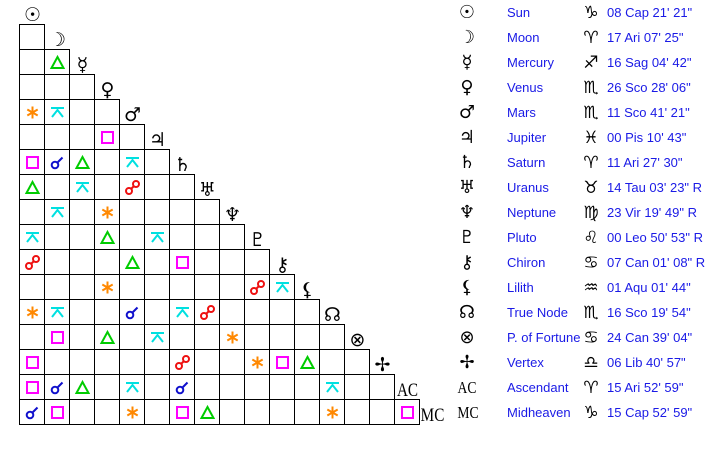 The image size is (705, 450). What do you see at coordinates (207, 190) in the screenshot?
I see `uranus-icon: ♅` at bounding box center [207, 190].